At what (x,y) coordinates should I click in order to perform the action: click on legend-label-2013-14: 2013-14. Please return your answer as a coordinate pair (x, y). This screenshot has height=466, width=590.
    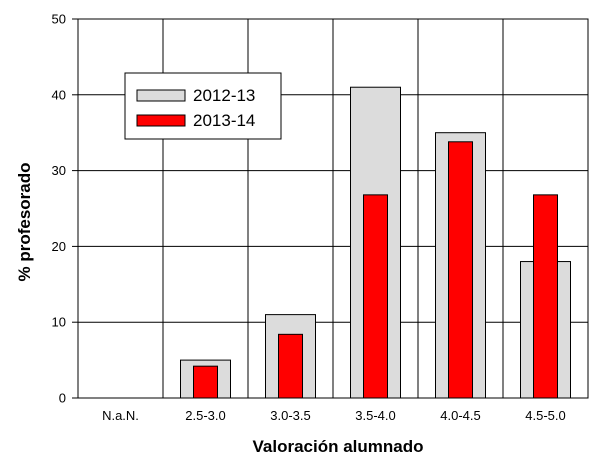
    Looking at the image, I should click on (224, 120).